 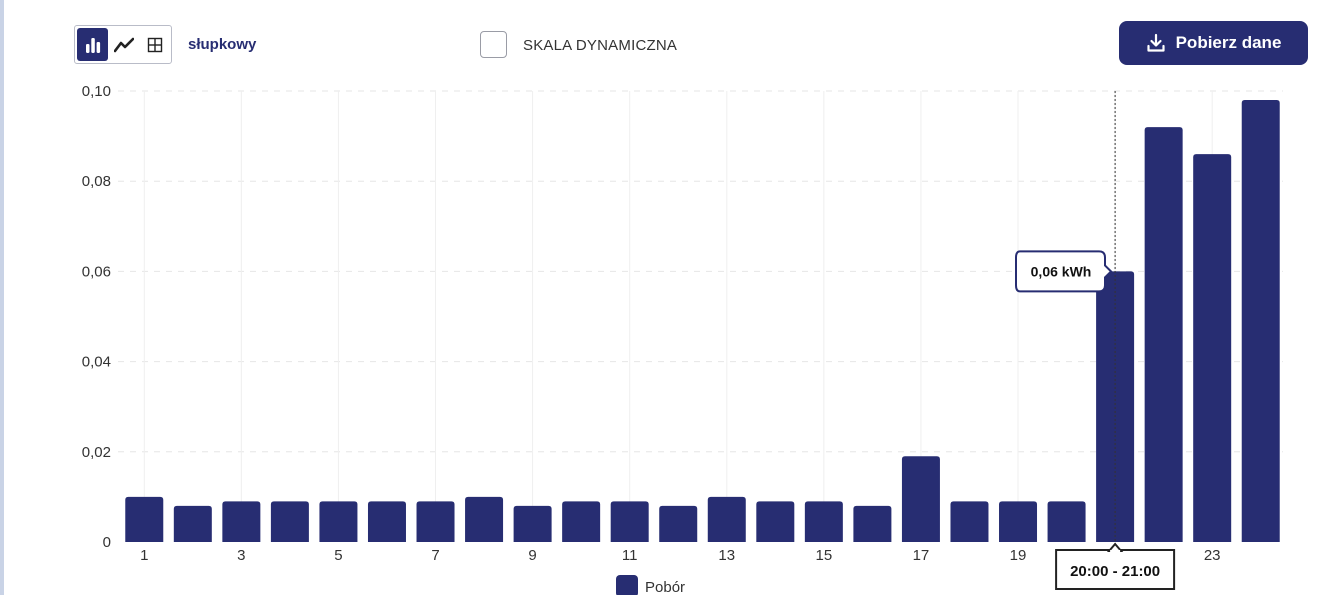 I want to click on x-tick-label: 15, so click(x=824, y=555).